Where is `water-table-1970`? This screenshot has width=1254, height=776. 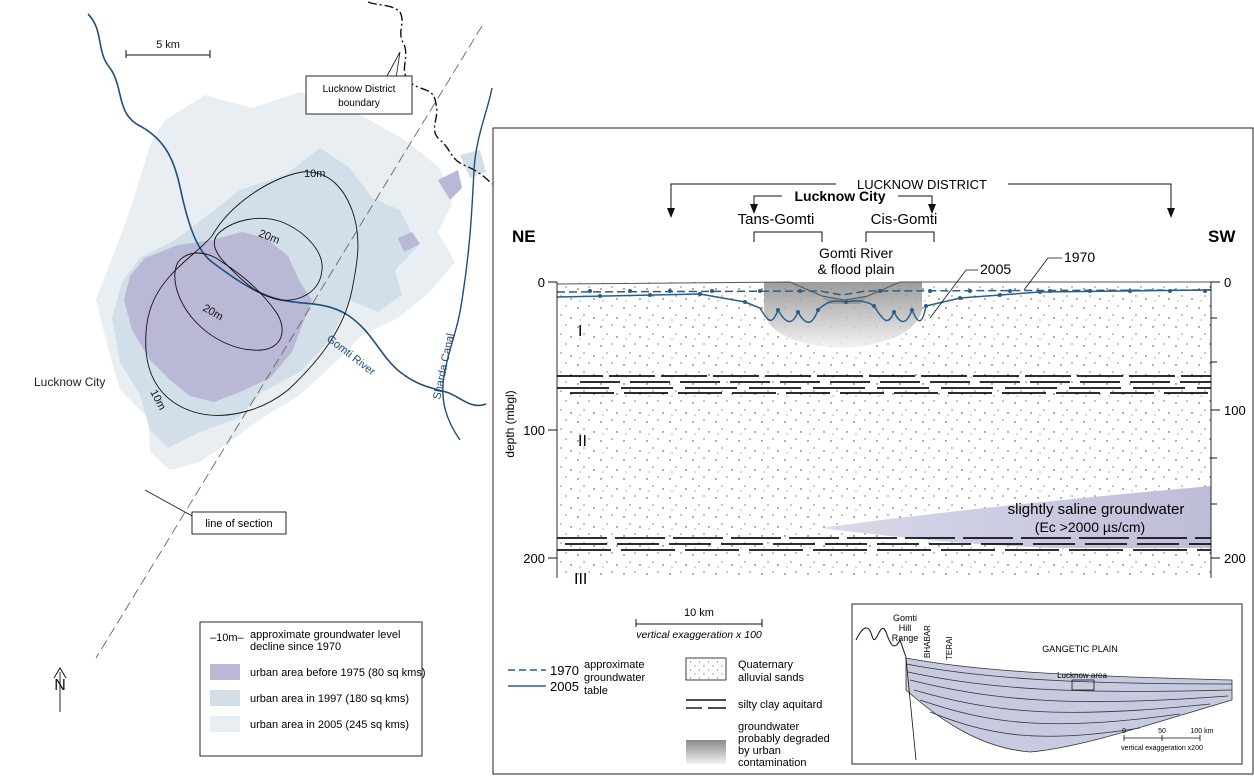
water-table-1970 is located at coordinates (884, 292).